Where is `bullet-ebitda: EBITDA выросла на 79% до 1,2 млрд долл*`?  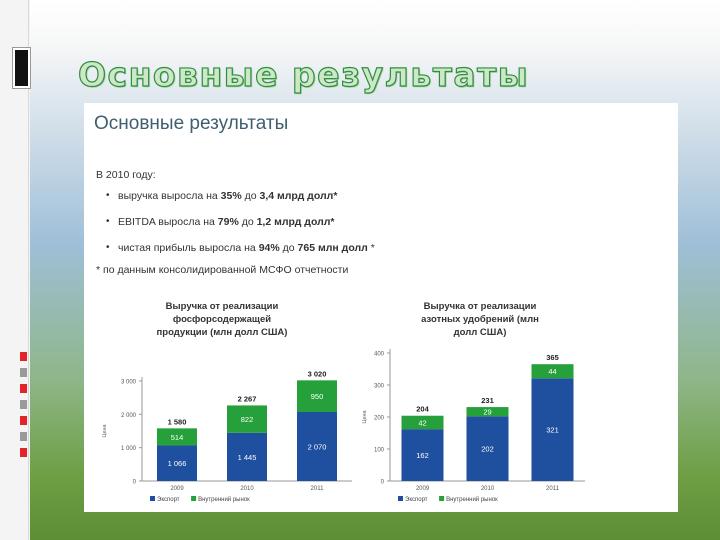
bullet-ebitda: EBITDA выросла на 79% до 1,2 млрд долл* is located at coordinates (226, 222).